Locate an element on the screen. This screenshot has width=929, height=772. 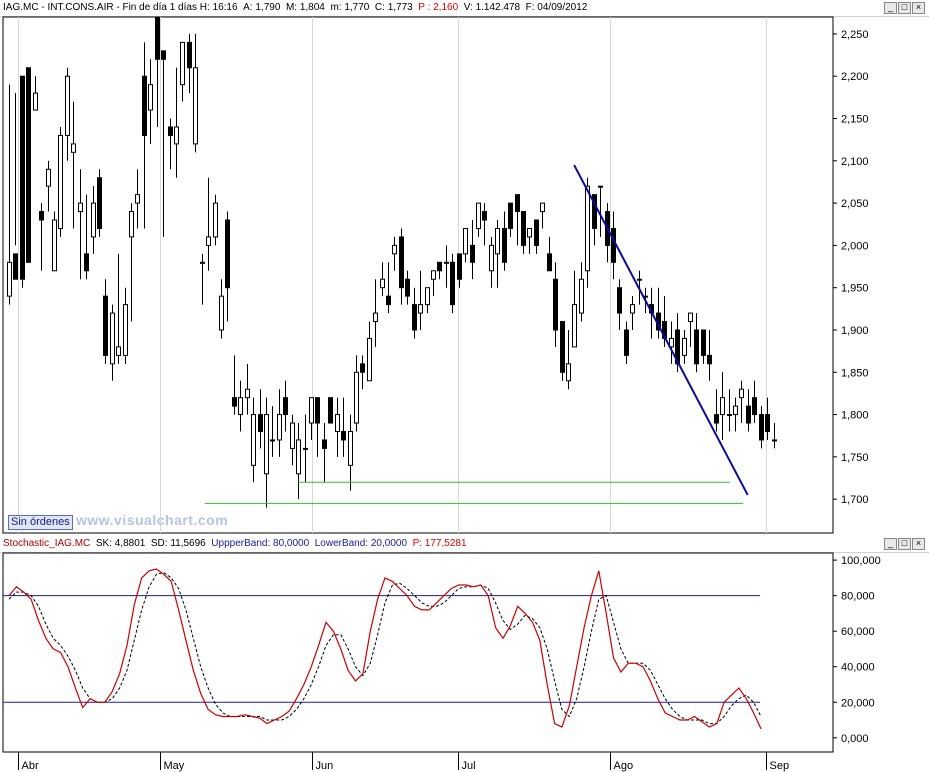
stochastic-tick-label: 100,000 is located at coordinates (861, 561).